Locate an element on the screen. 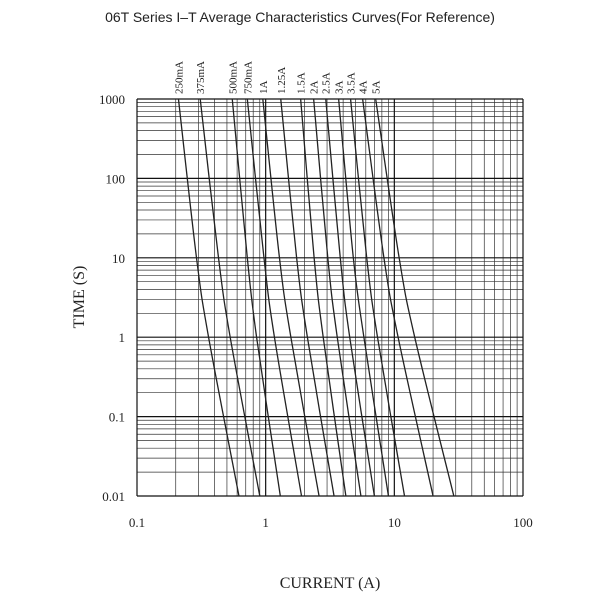 The width and height of the screenshot is (600, 600). x-tick-label: 1 is located at coordinates (265, 522).